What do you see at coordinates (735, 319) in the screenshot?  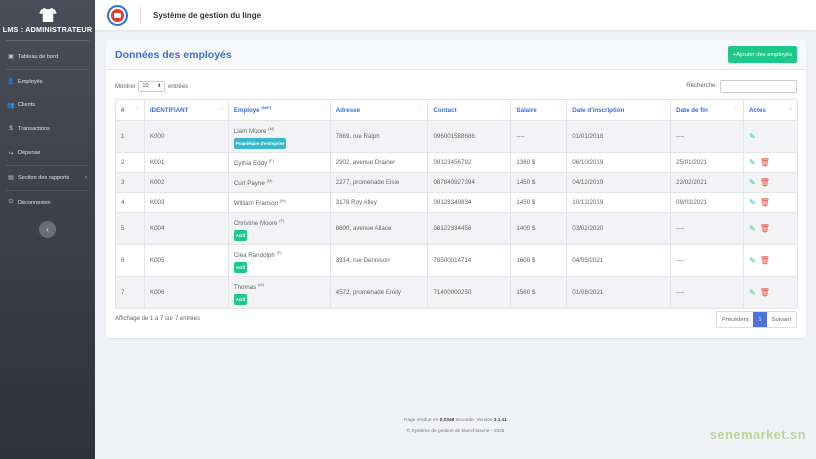 I see `previous-page-button: Précédent` at bounding box center [735, 319].